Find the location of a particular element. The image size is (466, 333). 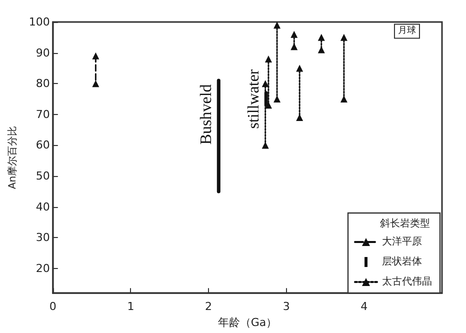

legend-label: 大洋平原 is located at coordinates (402, 242).